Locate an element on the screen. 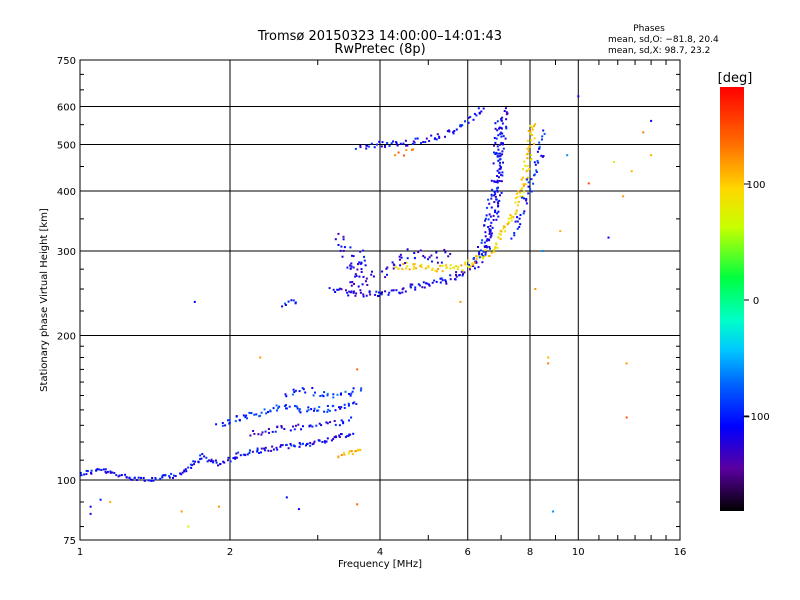 This screenshot has width=800, height=600. y-tick-label: 200 is located at coordinates (66, 337).